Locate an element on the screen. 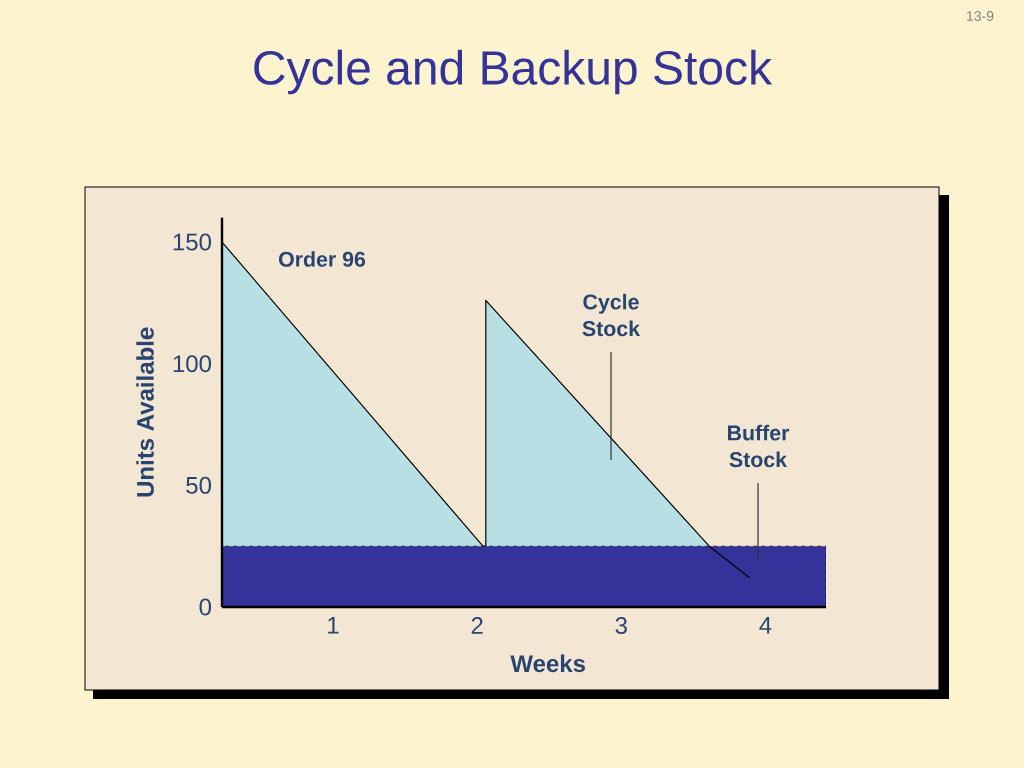 This screenshot has width=1024, height=768. x-tick-label: 1 is located at coordinates (333, 625).